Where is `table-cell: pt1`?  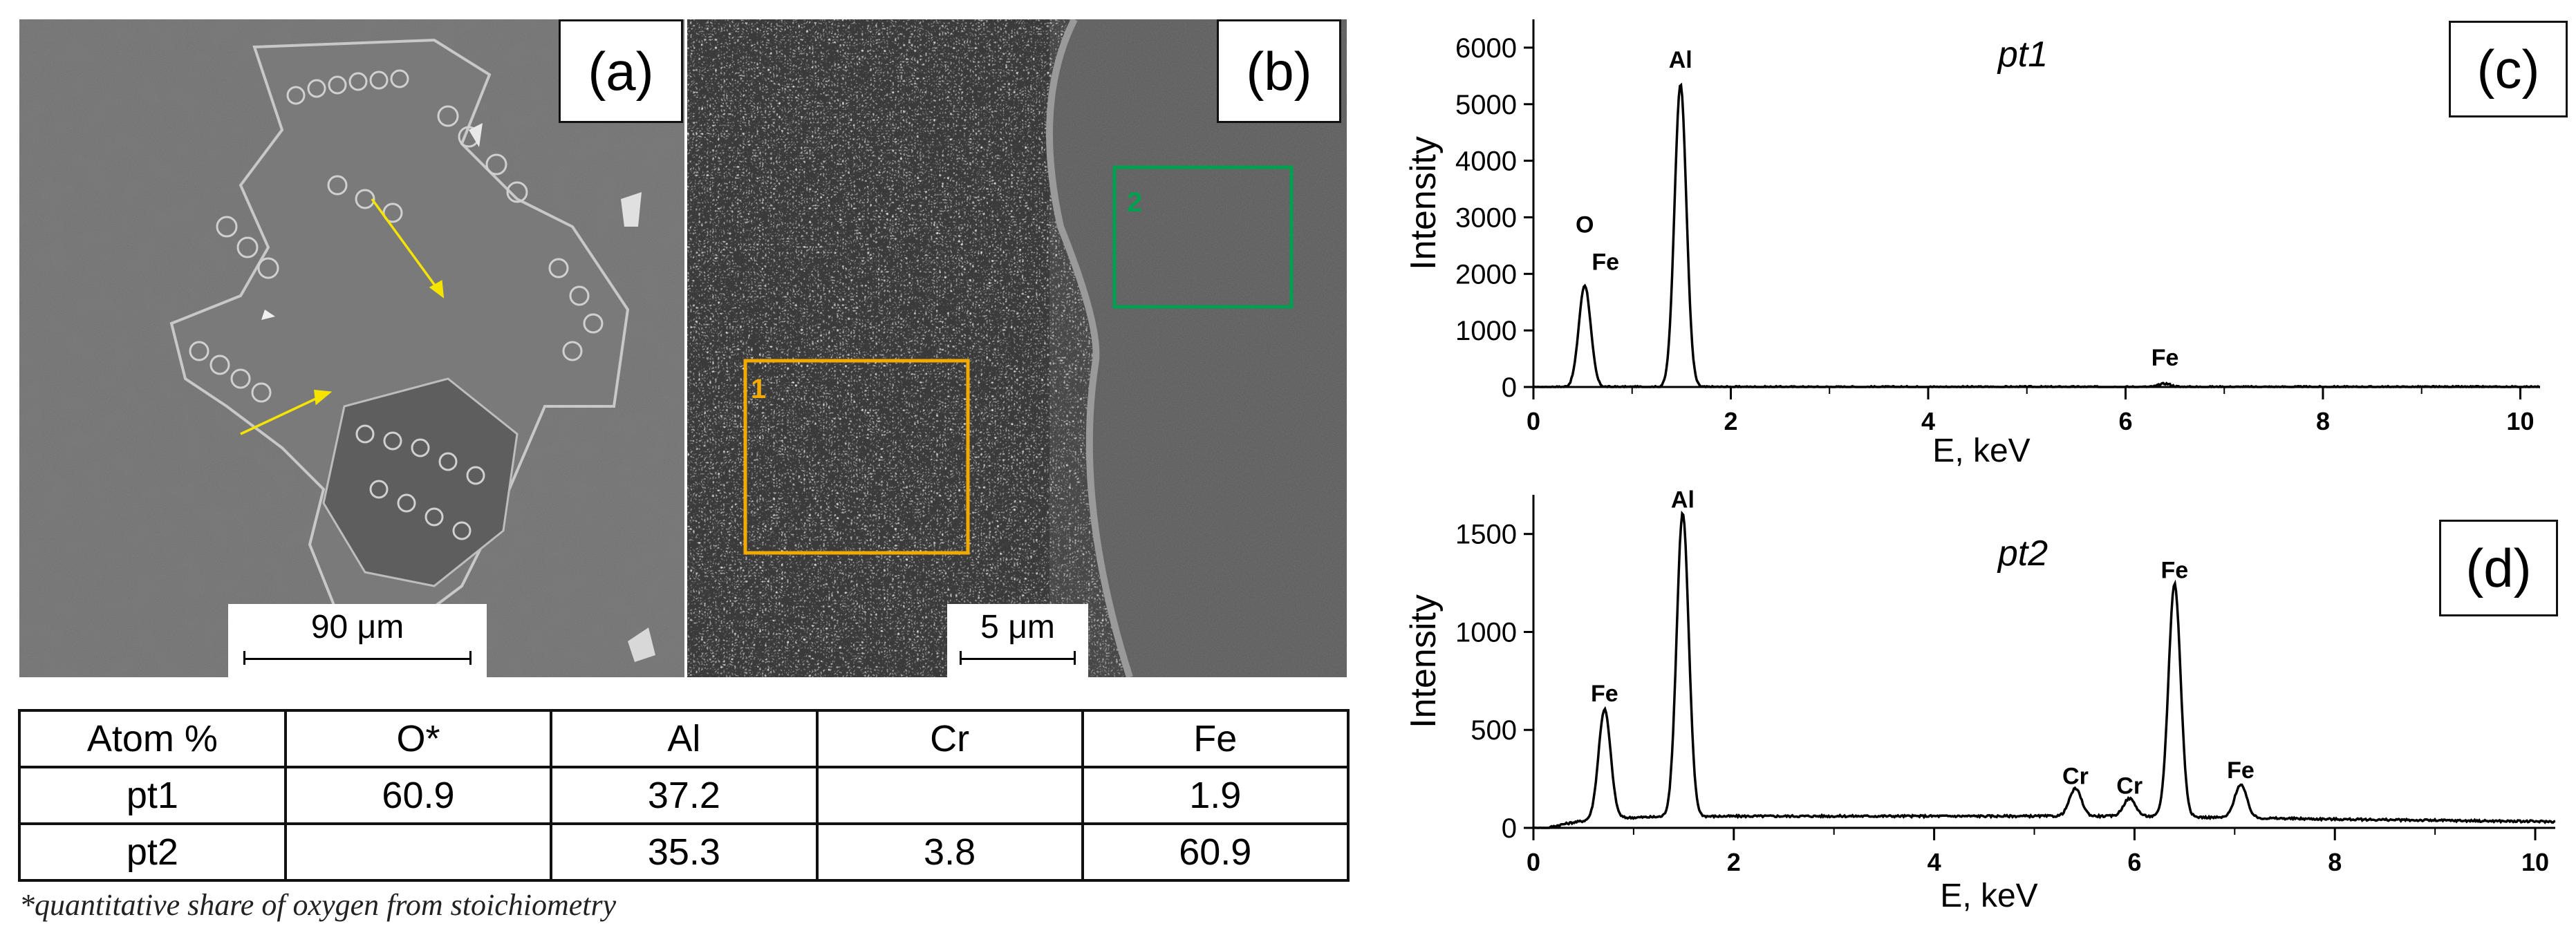 table-cell: pt1 is located at coordinates (152, 795).